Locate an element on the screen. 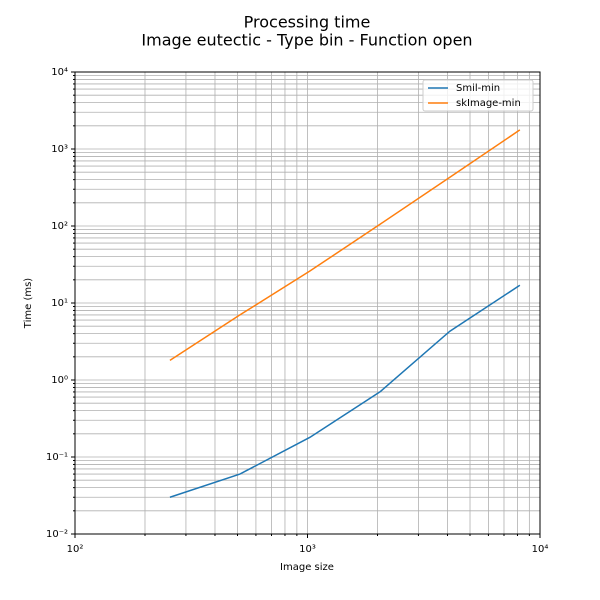 The width and height of the screenshot is (600, 600). y-tick-label: 10¹ is located at coordinates (59, 303).